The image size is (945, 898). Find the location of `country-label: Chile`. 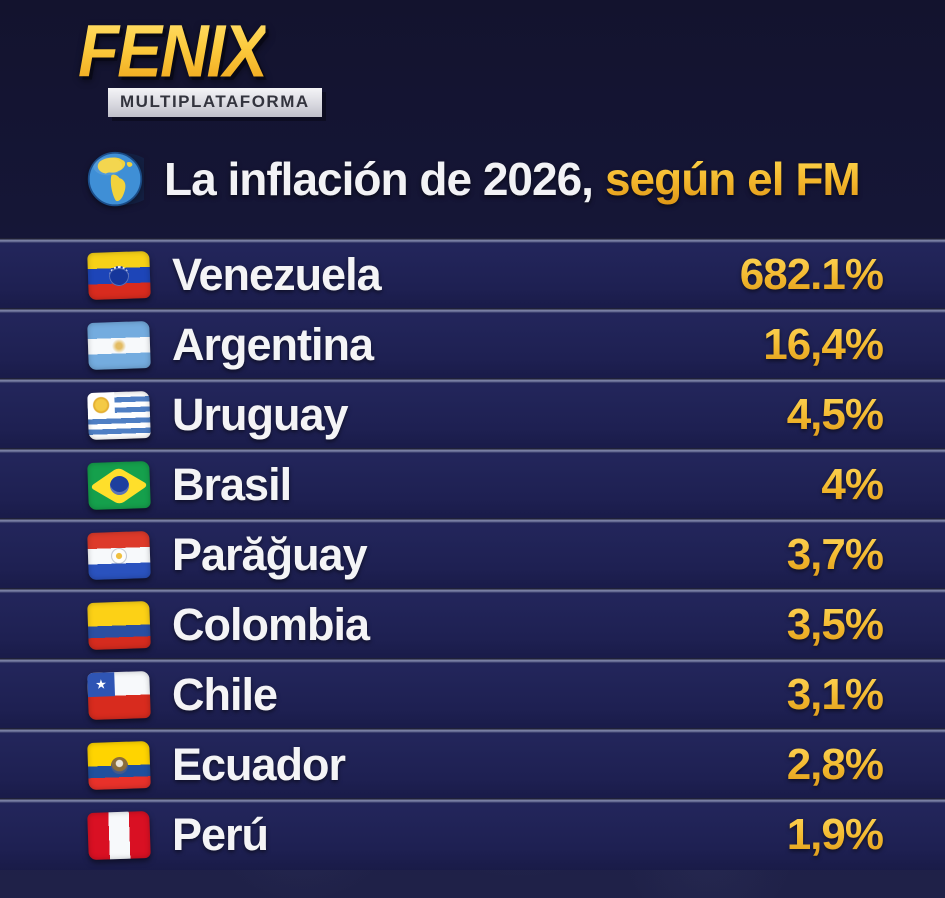

country-label: Chile is located at coordinates (225, 694).